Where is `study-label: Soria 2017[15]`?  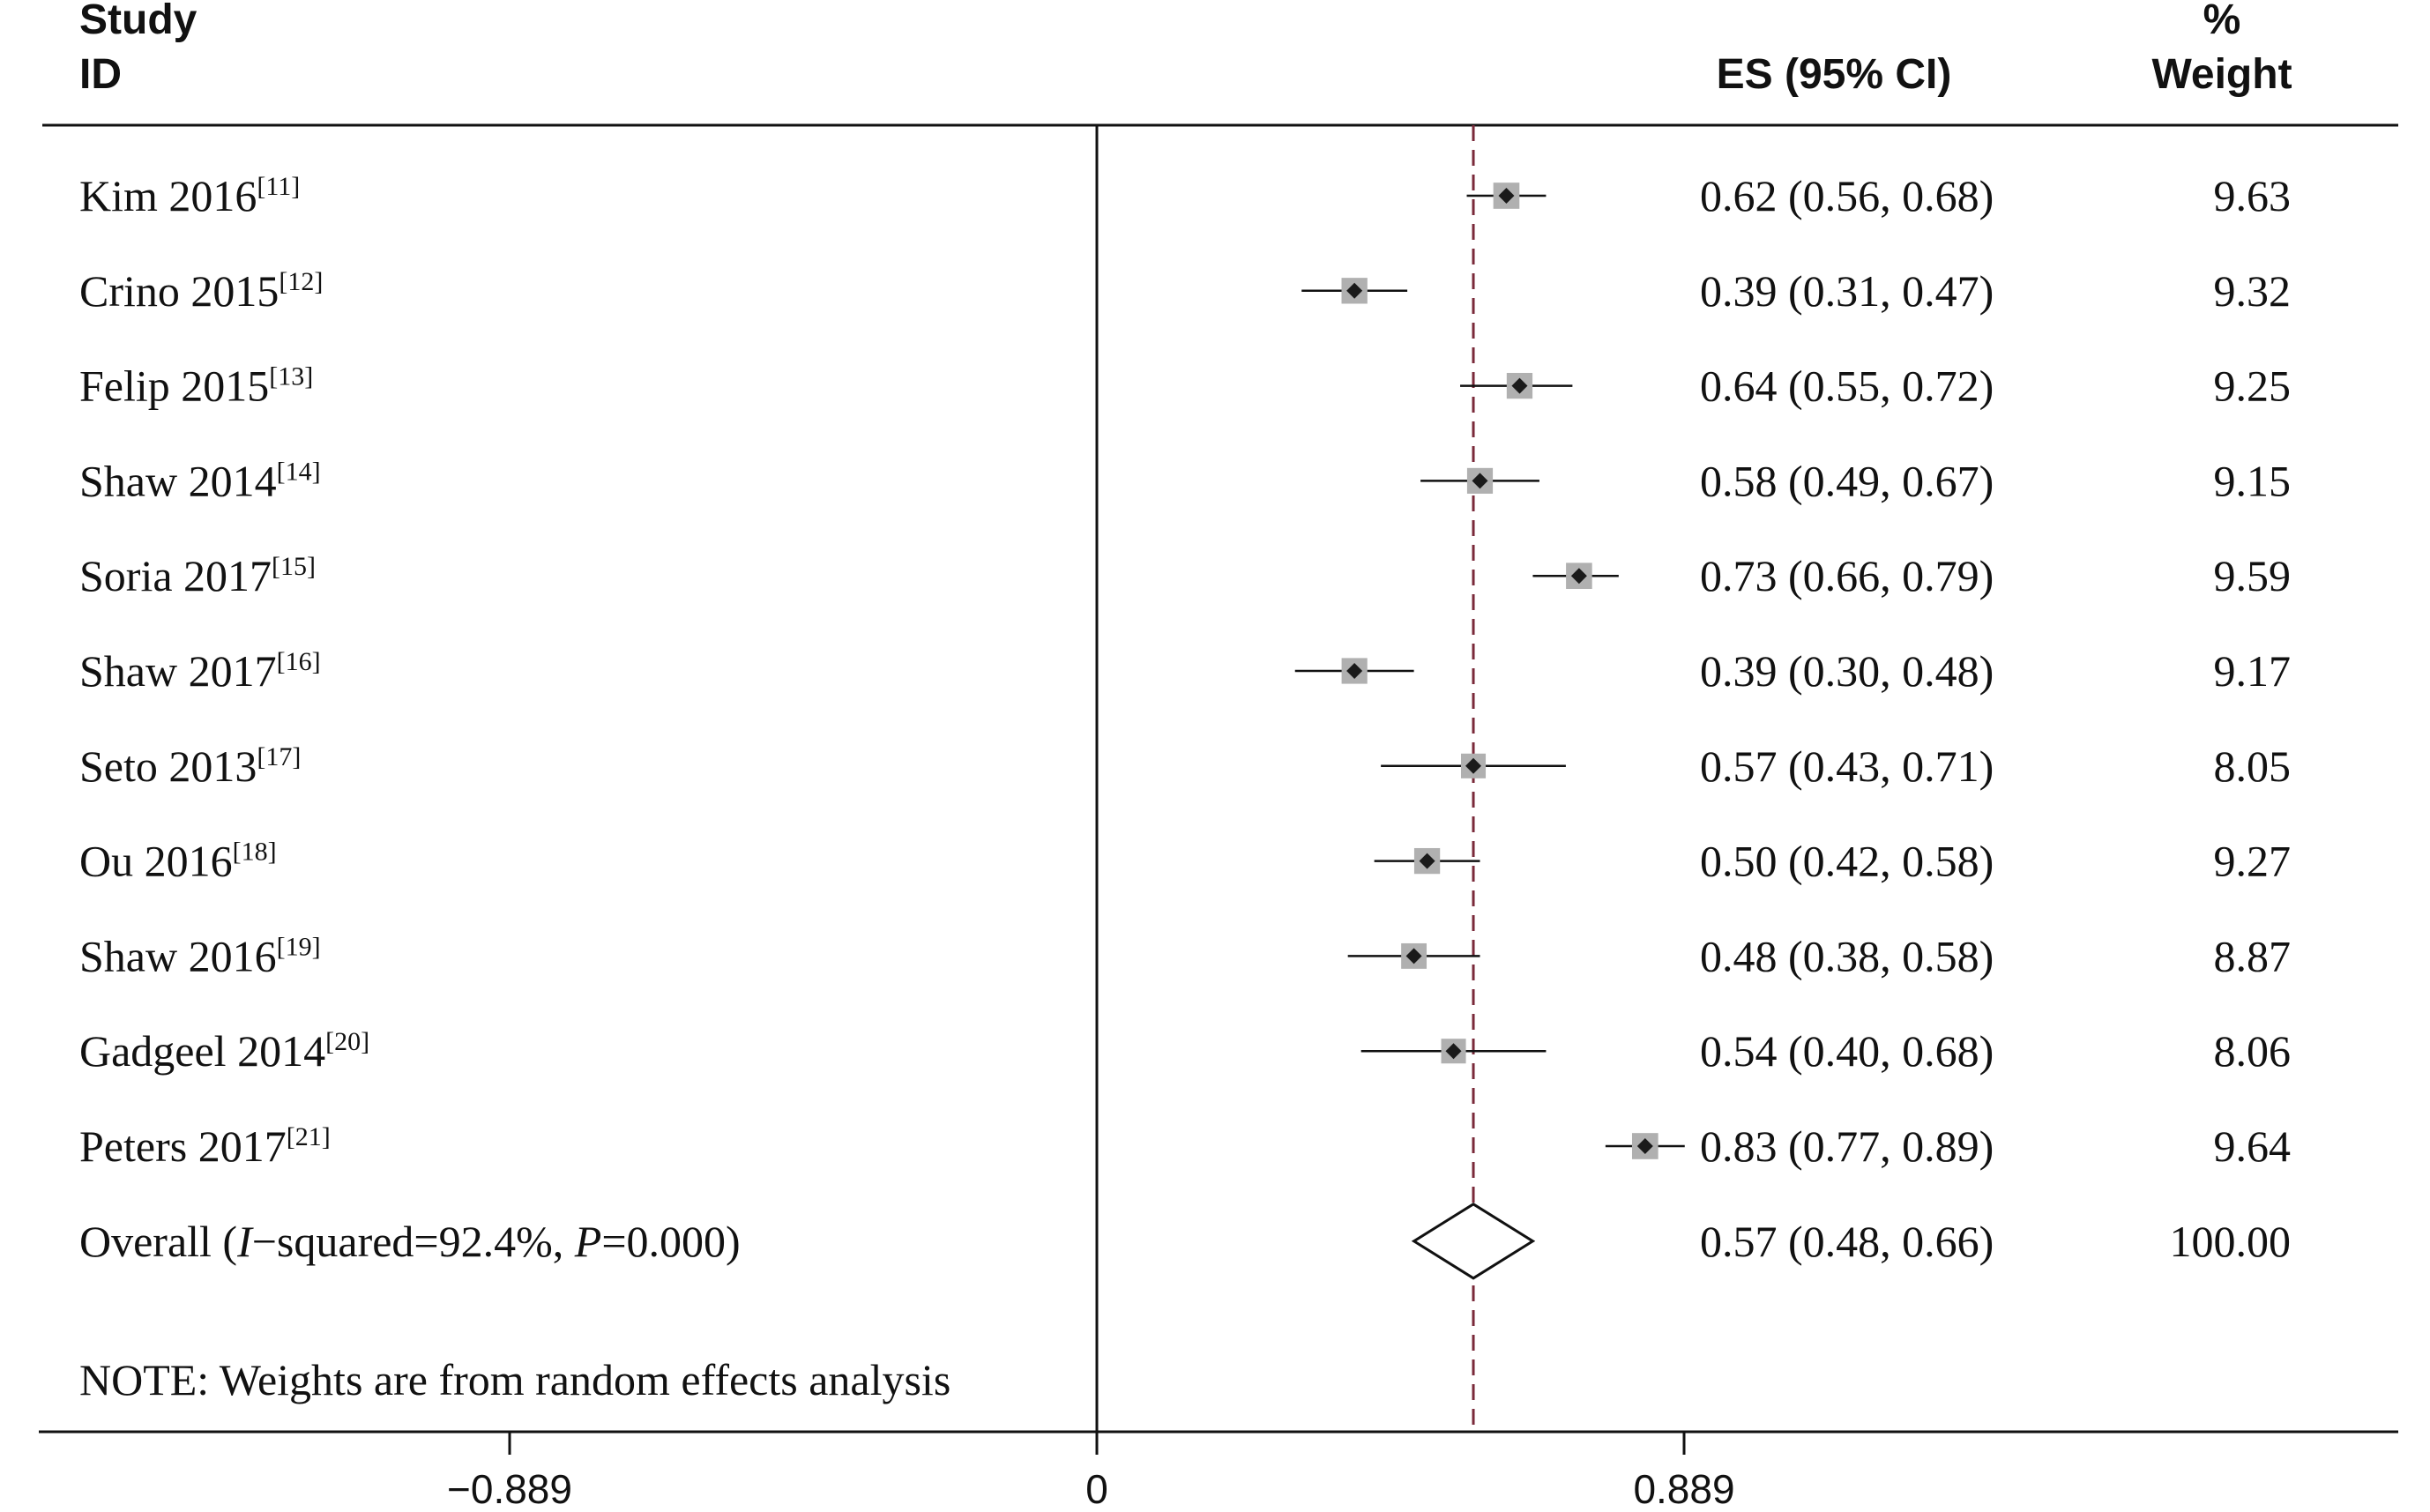
study-label: Soria 2017[15] is located at coordinates (198, 575).